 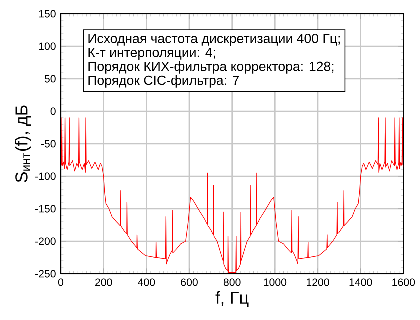 I want to click on annotation: К-т интерполяции: 4;, so click(x=152, y=54).